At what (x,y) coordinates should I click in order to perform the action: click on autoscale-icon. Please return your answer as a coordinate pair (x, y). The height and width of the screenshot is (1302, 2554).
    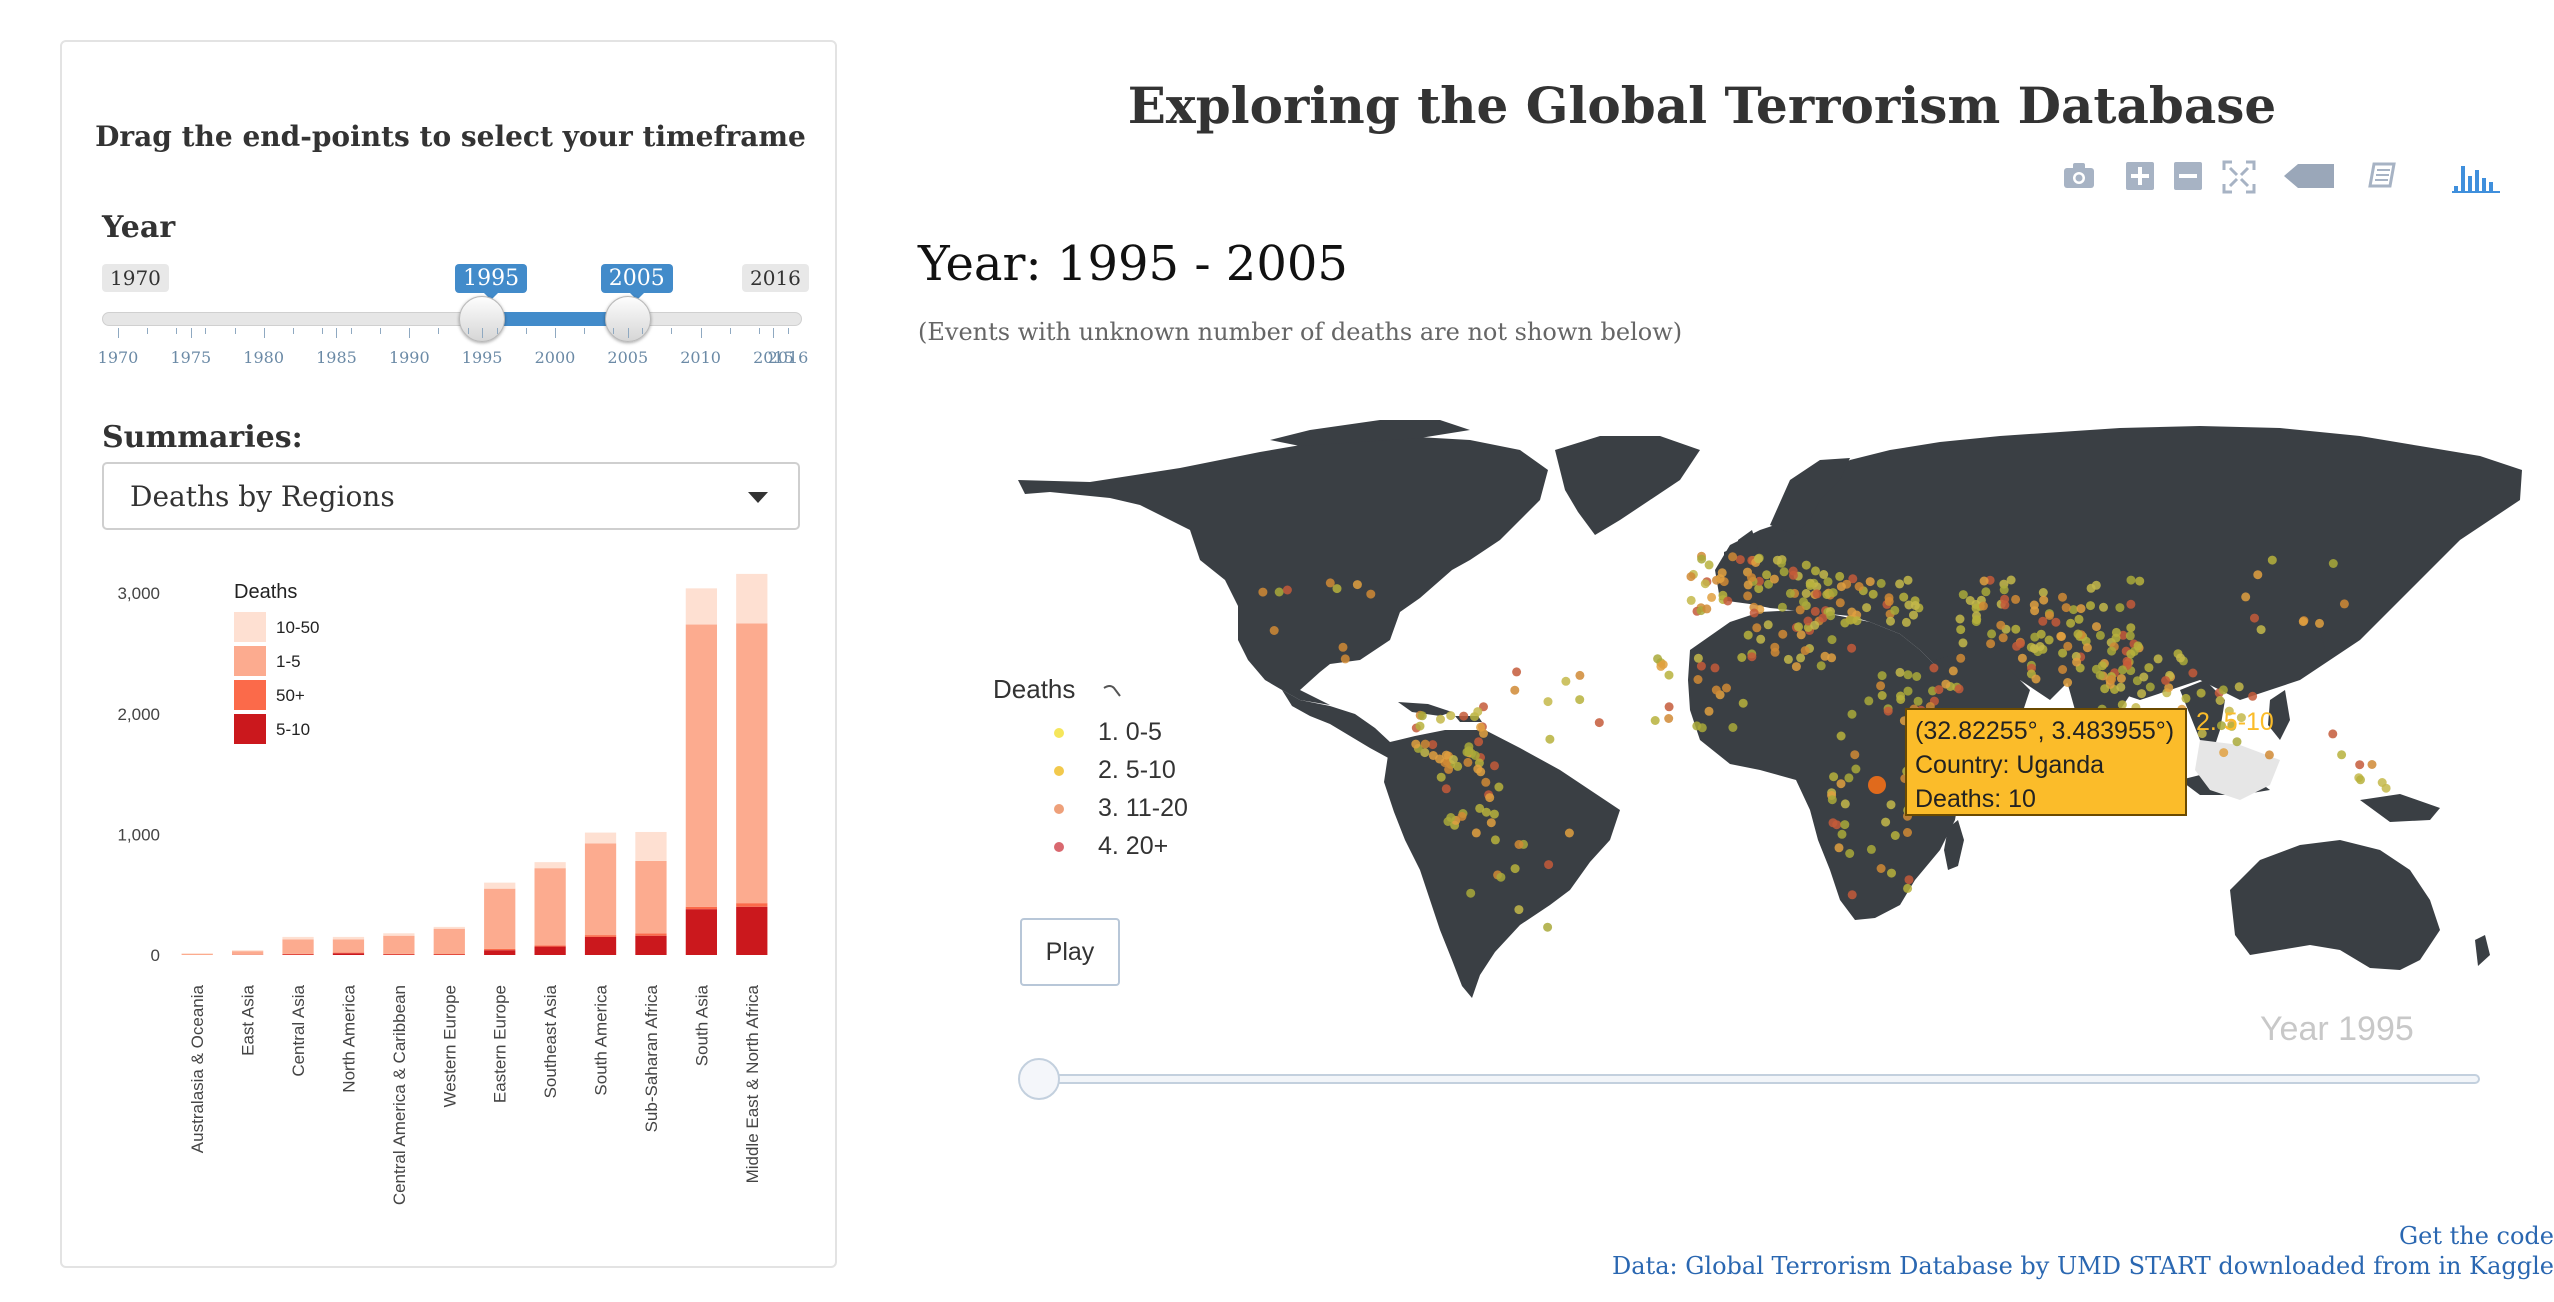
    Looking at the image, I should click on (2239, 177).